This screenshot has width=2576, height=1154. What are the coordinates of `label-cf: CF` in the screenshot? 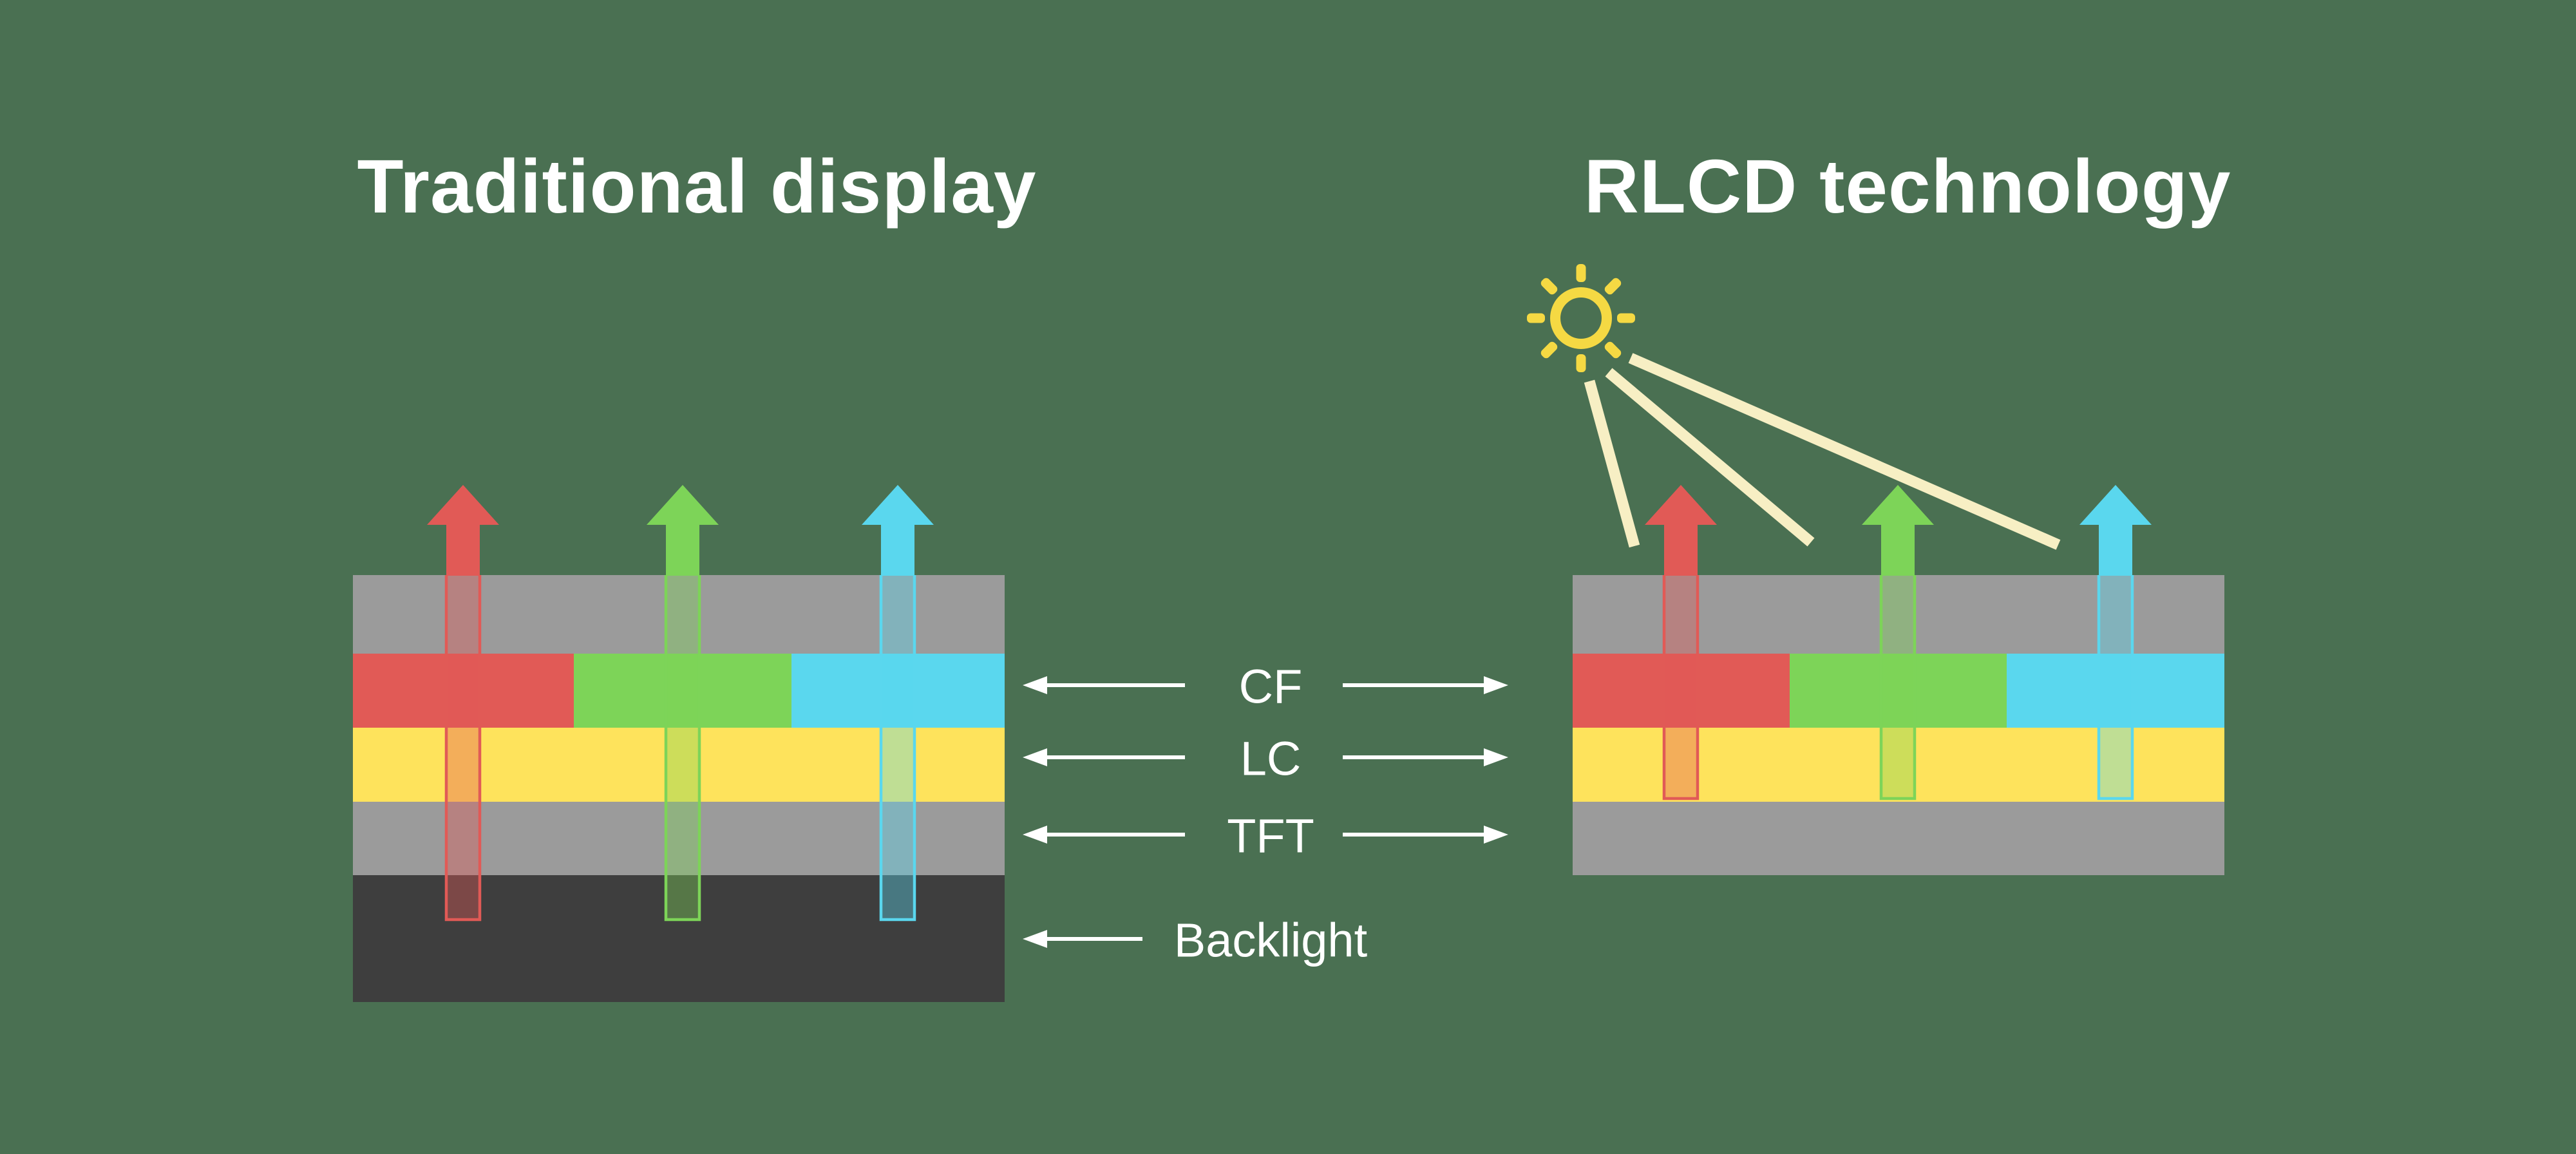 It's located at (1271, 687).